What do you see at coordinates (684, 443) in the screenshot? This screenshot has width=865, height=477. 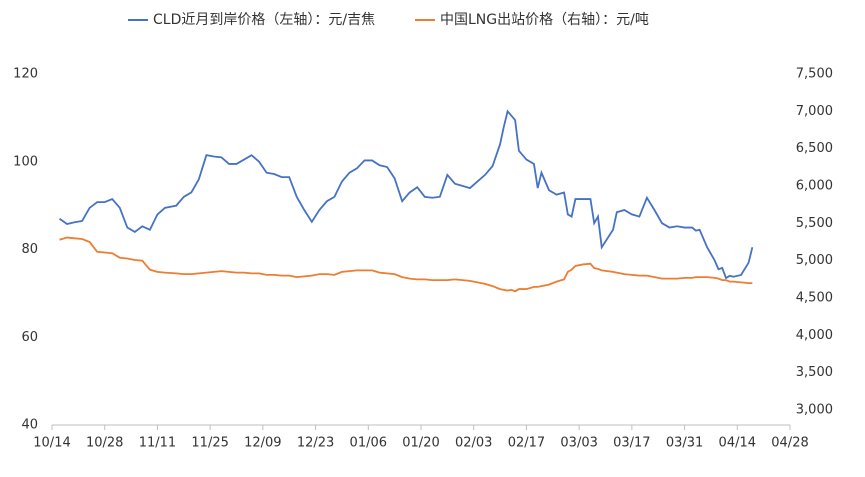 I see `x-tick-label: 03/31` at bounding box center [684, 443].